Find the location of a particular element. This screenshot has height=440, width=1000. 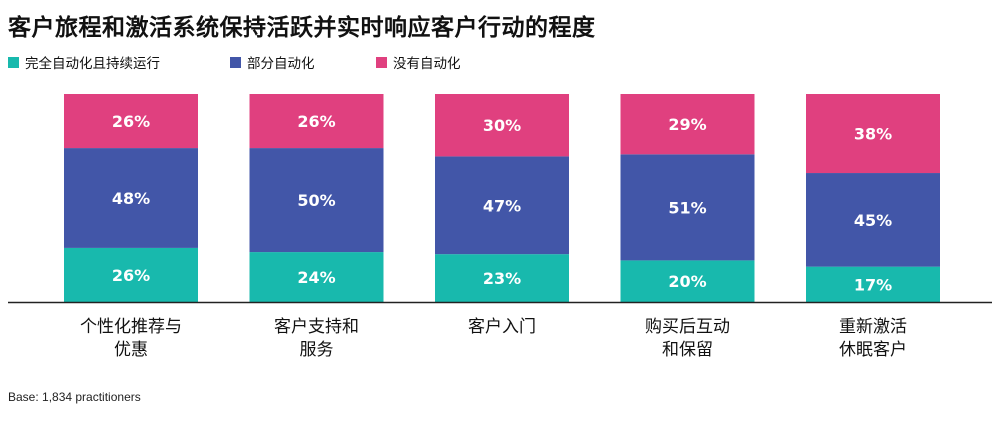

legend-label-full: 完全自动化且持续运行 is located at coordinates (92, 64).